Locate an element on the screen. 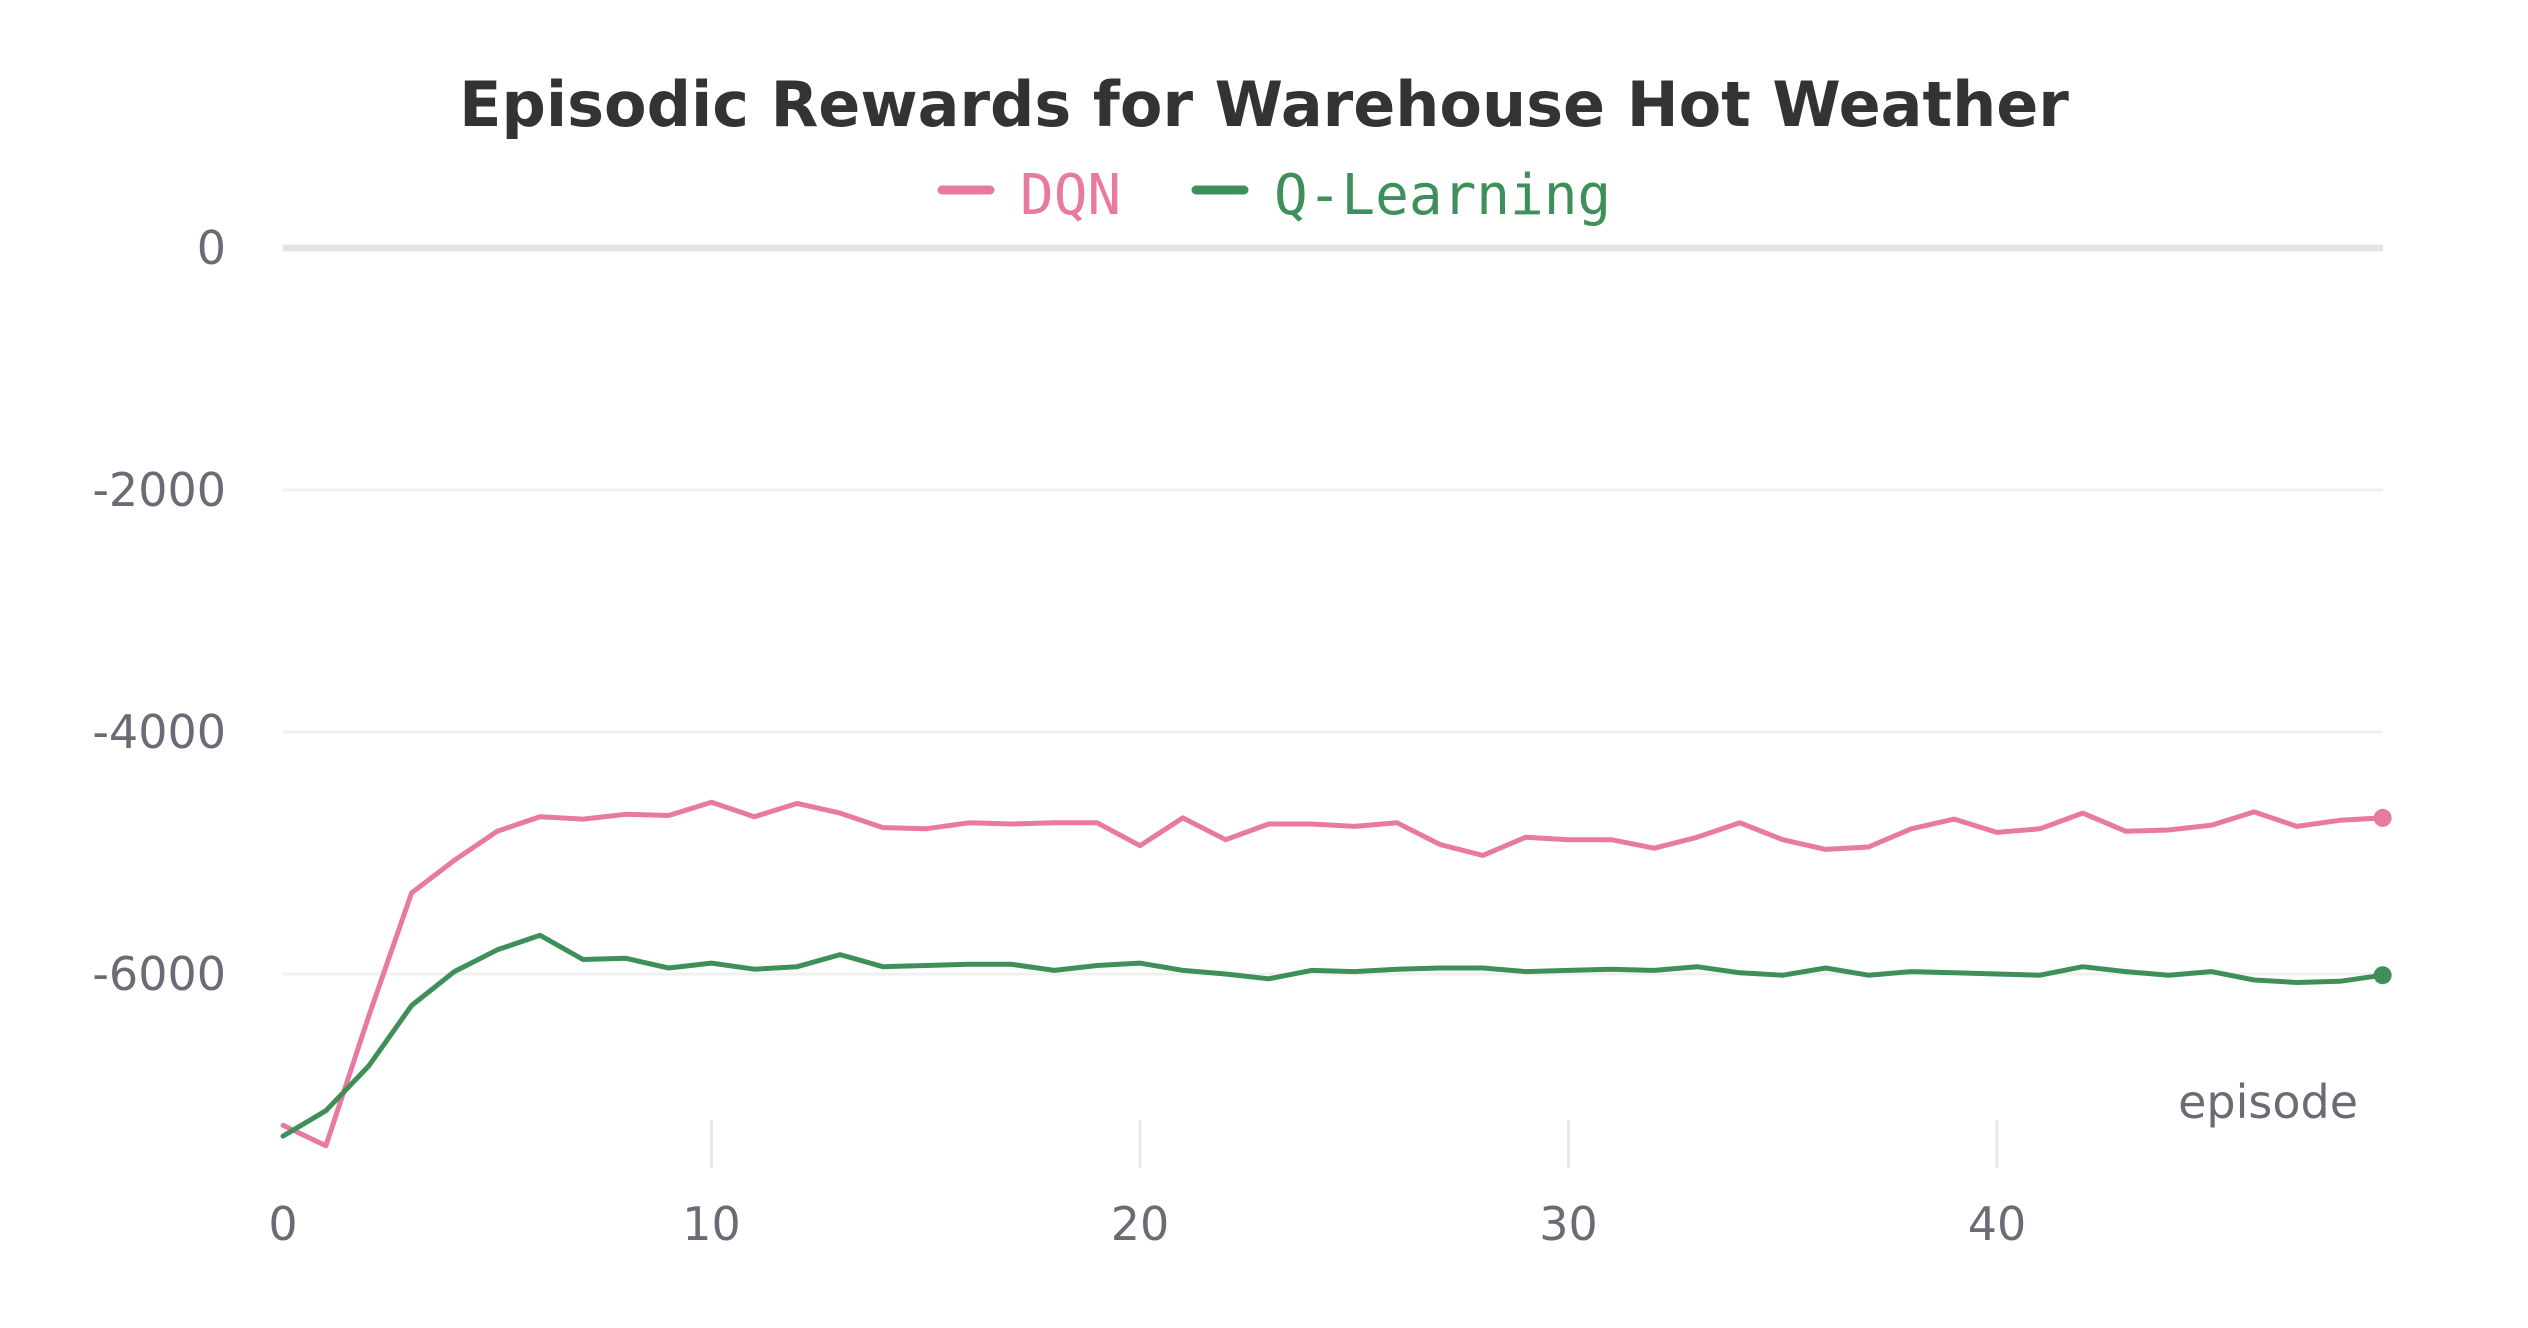 The width and height of the screenshot is (2528, 1328). series-line-q-learning is located at coordinates (1333, 1035).